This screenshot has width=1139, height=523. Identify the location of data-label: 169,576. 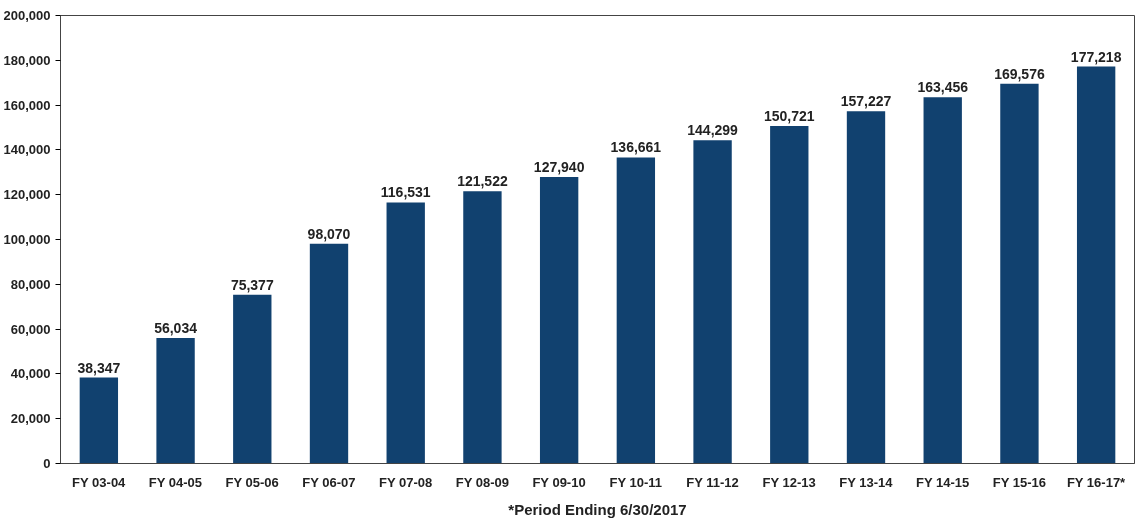
(1019, 73).